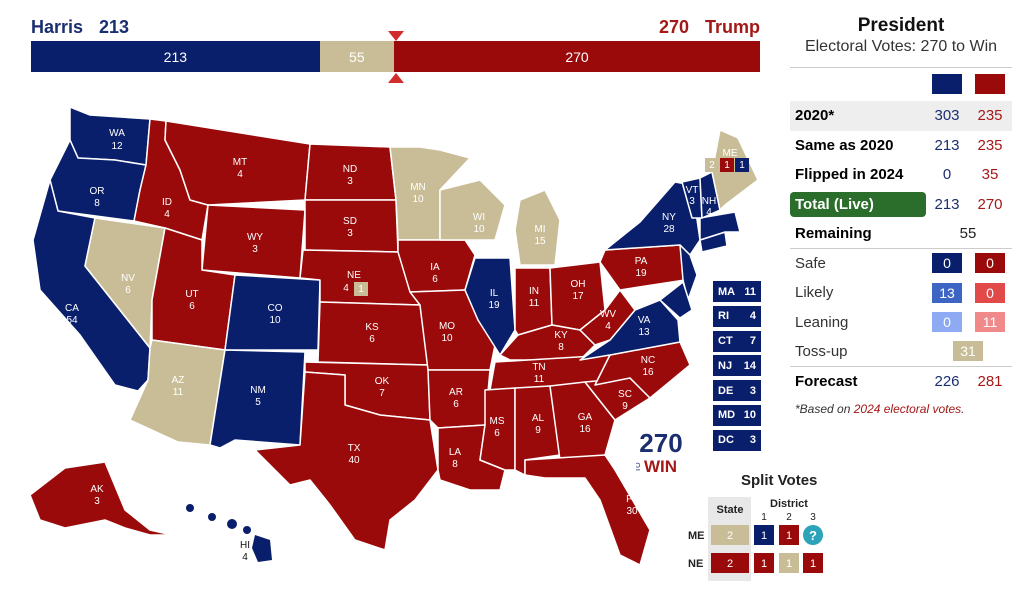 The height and width of the screenshot is (601, 1022). What do you see at coordinates (237, 163) in the screenshot?
I see `state-mt: MT4` at bounding box center [237, 163].